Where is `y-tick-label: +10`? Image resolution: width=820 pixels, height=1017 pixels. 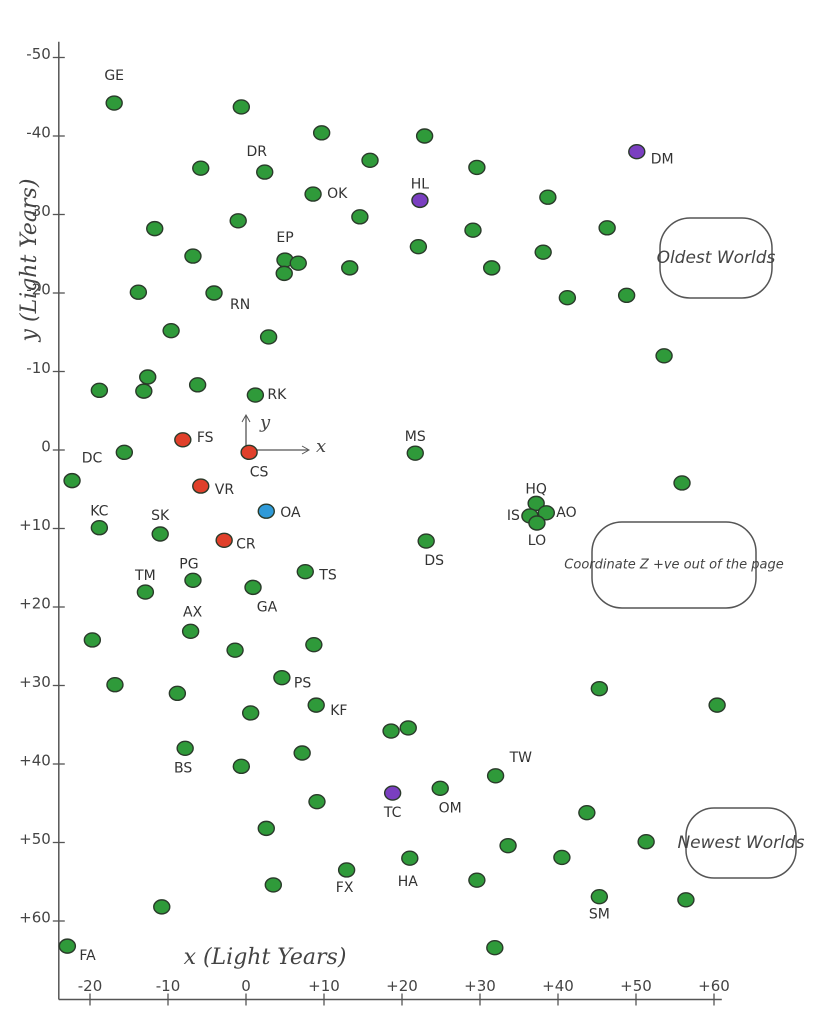
y-tick-label: +10 is located at coordinates (35, 525).